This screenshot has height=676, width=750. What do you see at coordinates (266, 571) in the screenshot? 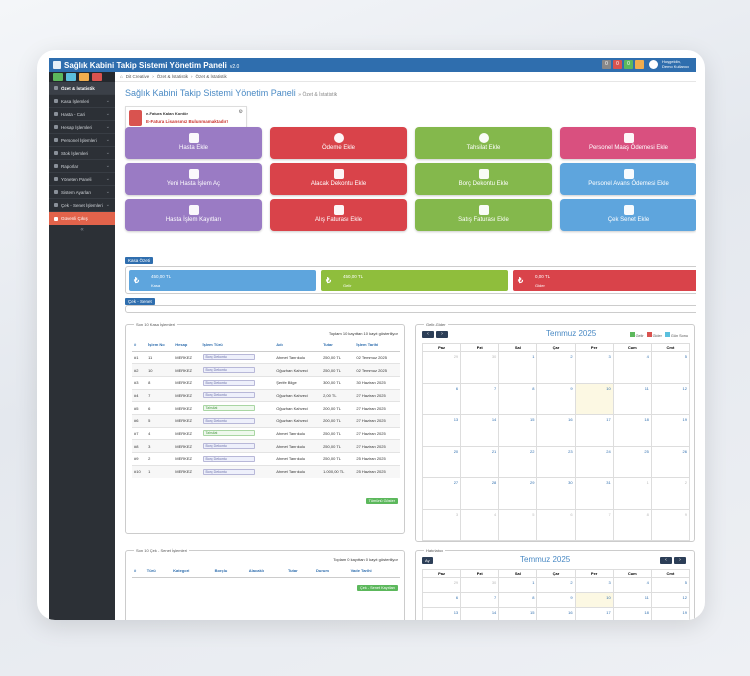
I see `column-header: Alacaklı` at bounding box center [266, 571].